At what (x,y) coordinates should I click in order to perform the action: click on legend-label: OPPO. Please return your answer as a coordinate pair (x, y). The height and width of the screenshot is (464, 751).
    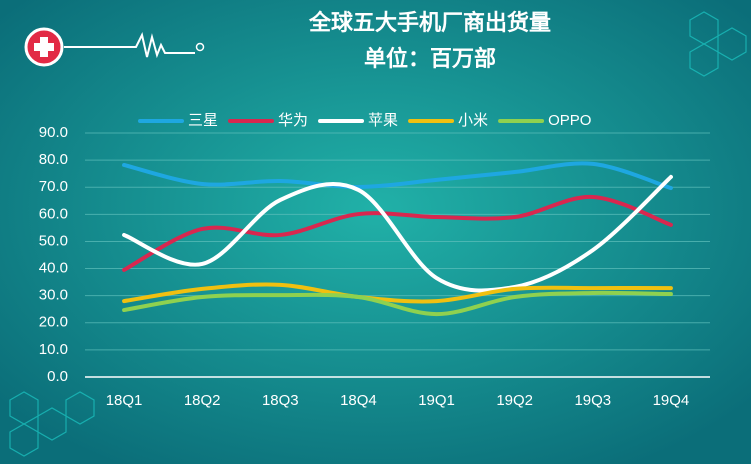
    Looking at the image, I should click on (569, 120).